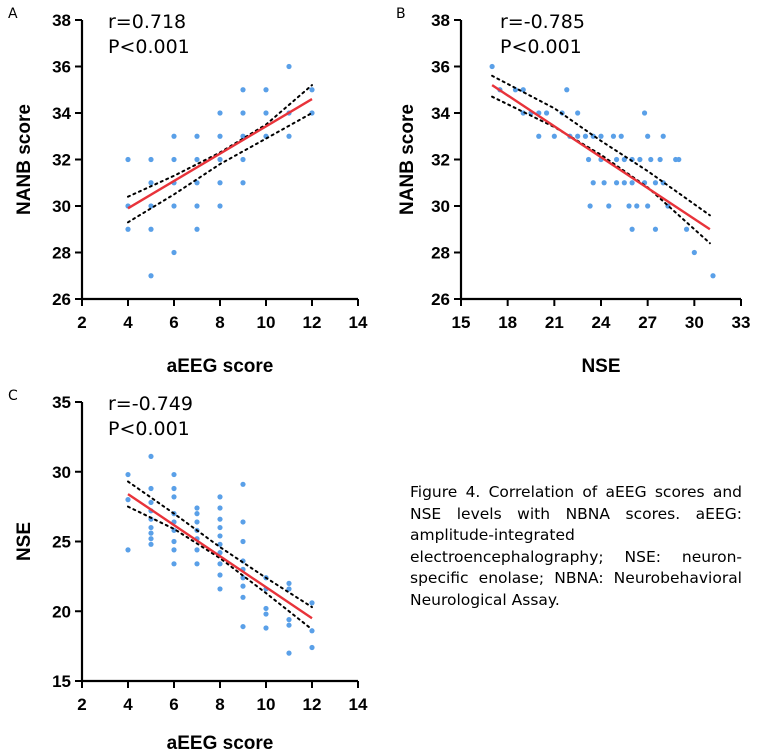 The image size is (757, 753). I want to click on x-tick-label: 6, so click(173, 322).